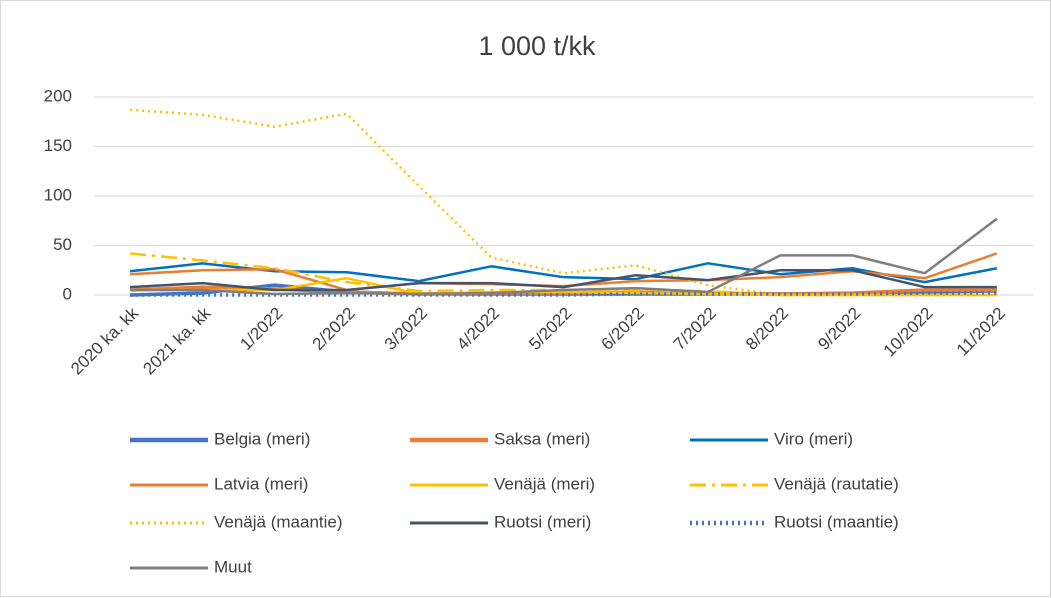 The image size is (1052, 598). Describe the element at coordinates (58, 145) in the screenshot. I see `y-tick-label: 150` at that location.